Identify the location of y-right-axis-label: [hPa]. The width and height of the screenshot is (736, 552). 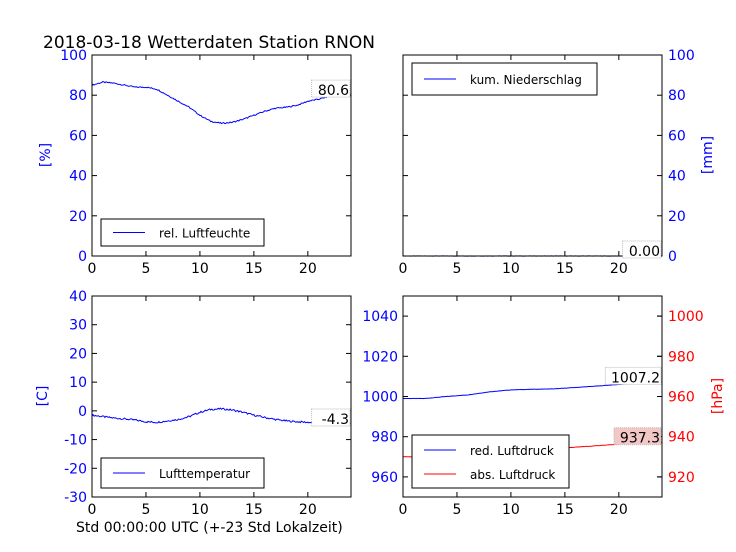
(718, 396).